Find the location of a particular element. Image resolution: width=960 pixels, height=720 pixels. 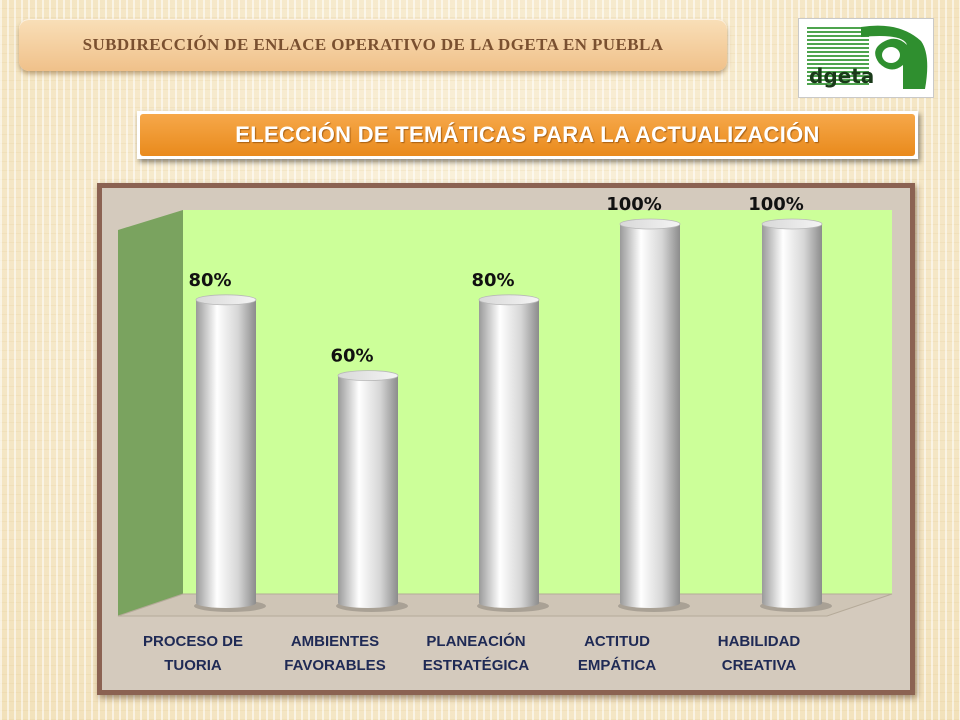

bar-value-label: 60% is located at coordinates (351, 356).